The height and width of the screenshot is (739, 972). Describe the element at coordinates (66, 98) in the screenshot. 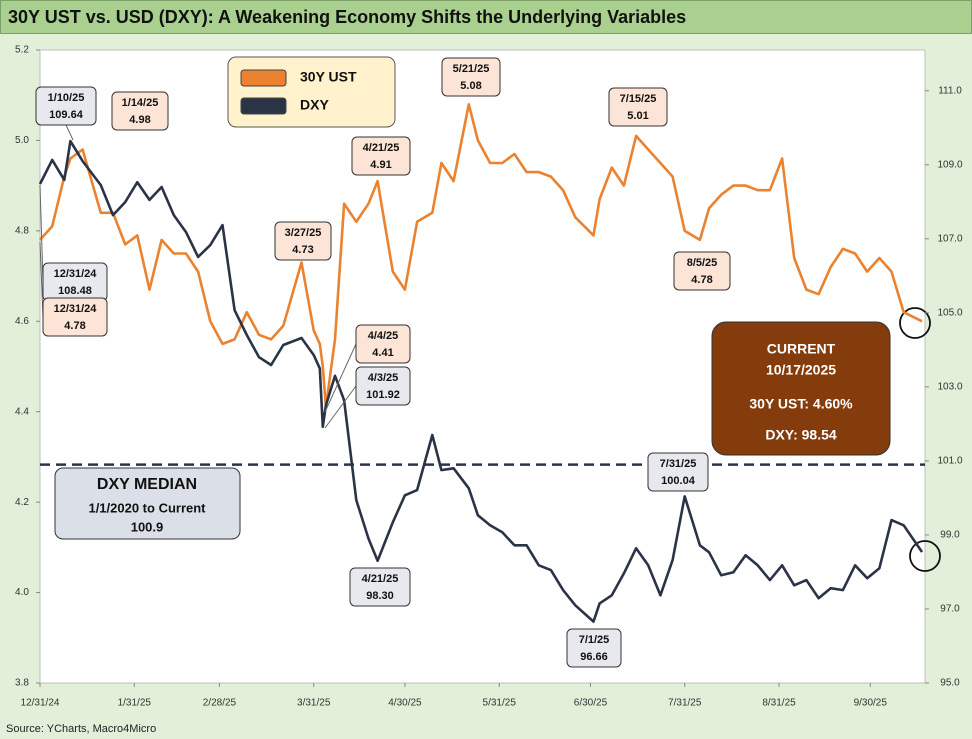

I see `annotation-text: 1/10/25` at that location.